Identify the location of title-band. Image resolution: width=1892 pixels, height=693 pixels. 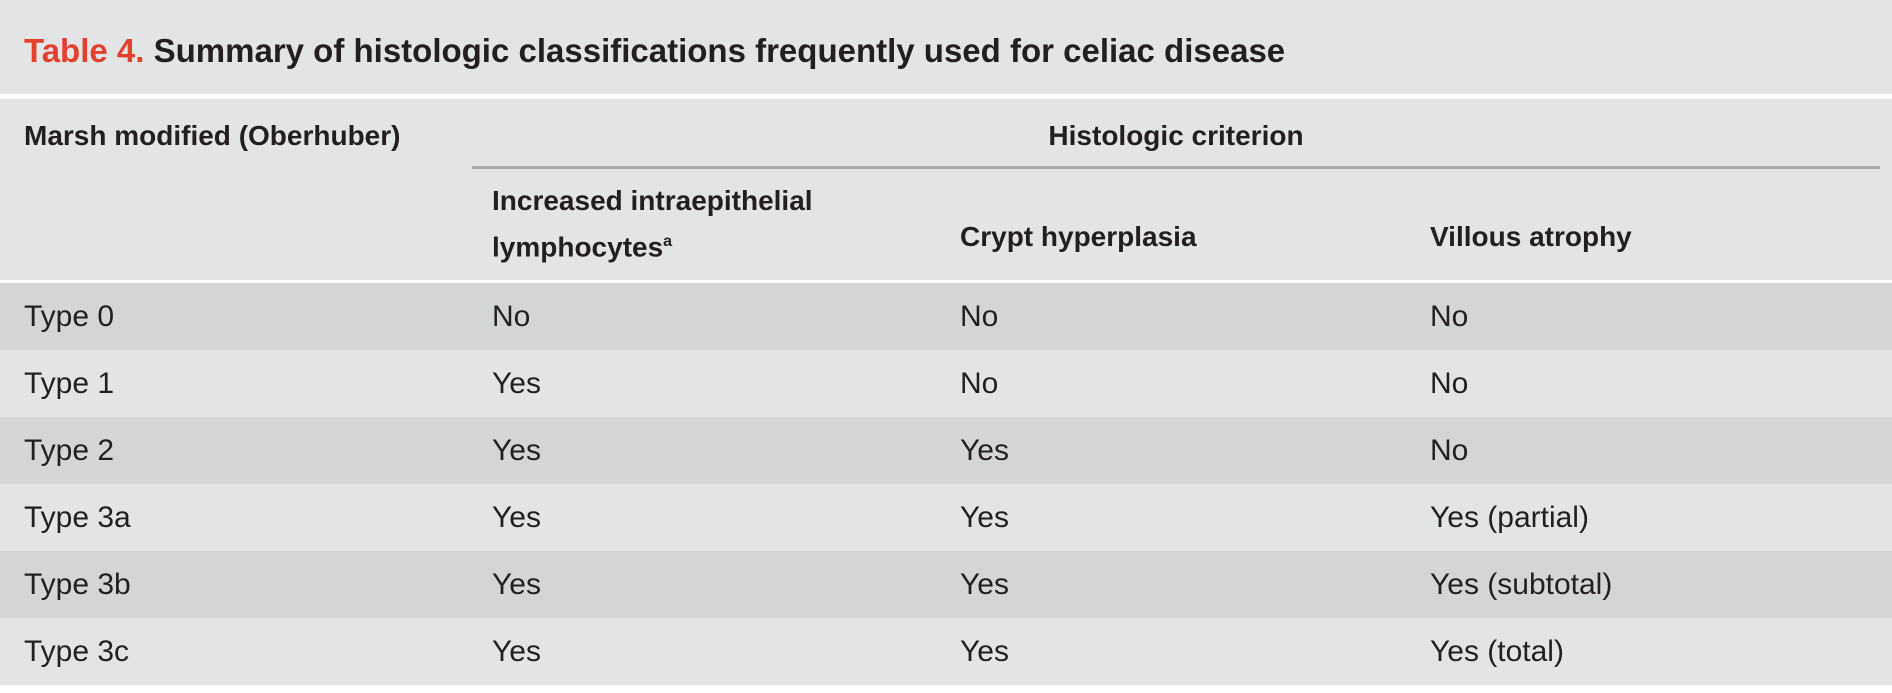
(946, 47).